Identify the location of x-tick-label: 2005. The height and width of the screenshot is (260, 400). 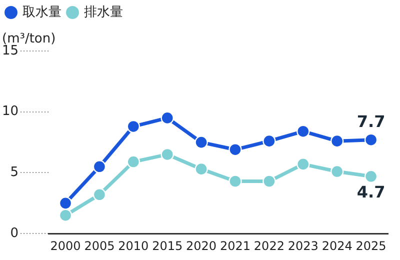
(99, 245).